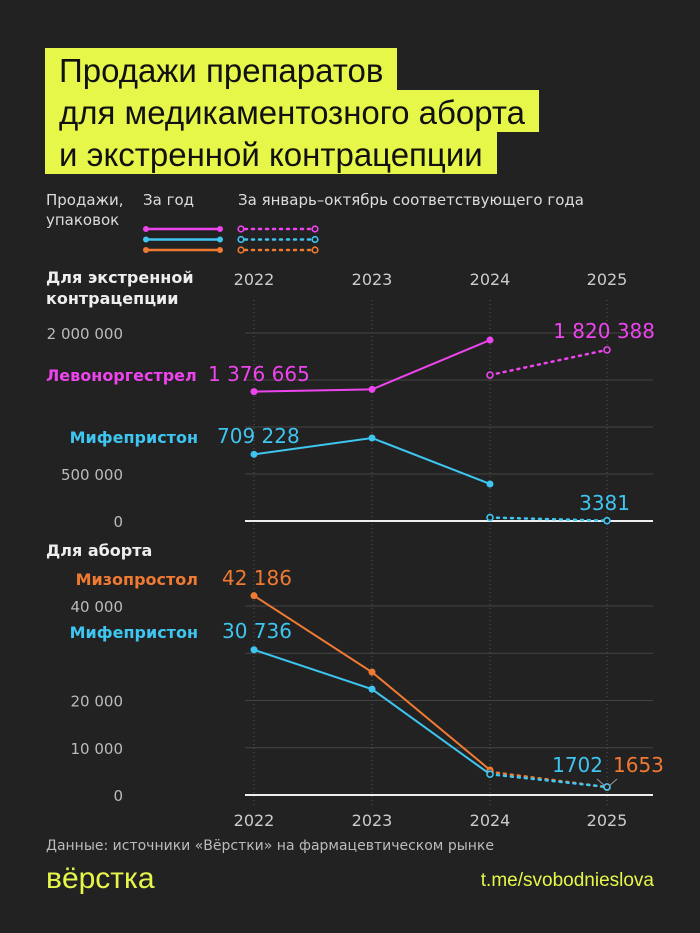  I want to click on section-title-abortion: Для аборта, so click(99, 550).